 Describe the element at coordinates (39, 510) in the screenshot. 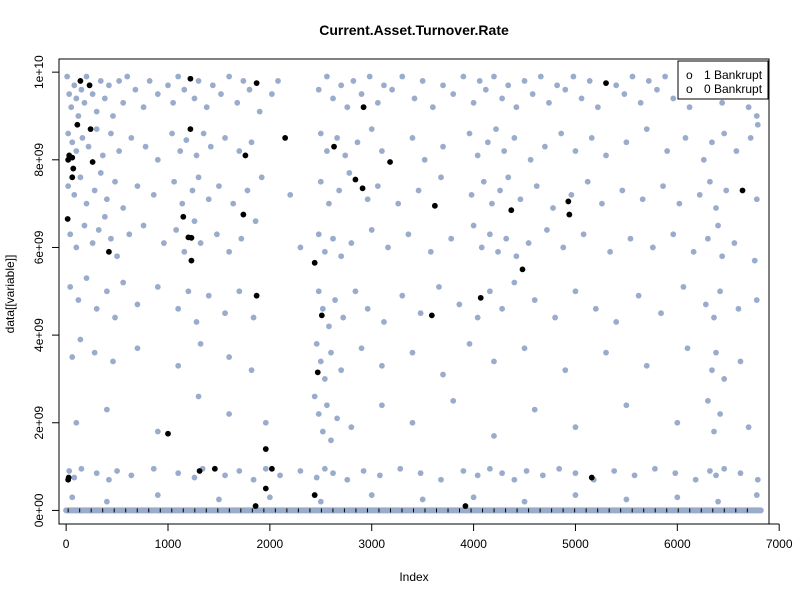

I see `y-tick-label: 0e+00` at that location.